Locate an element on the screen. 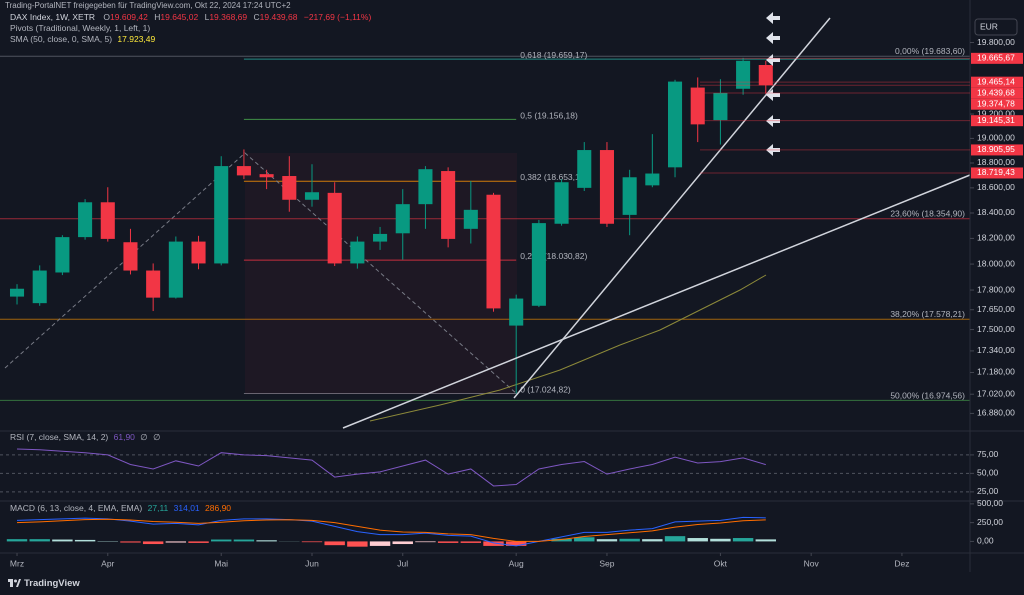 This screenshot has height=595, width=1024. y-tick-label: 500,00 is located at coordinates (990, 503).